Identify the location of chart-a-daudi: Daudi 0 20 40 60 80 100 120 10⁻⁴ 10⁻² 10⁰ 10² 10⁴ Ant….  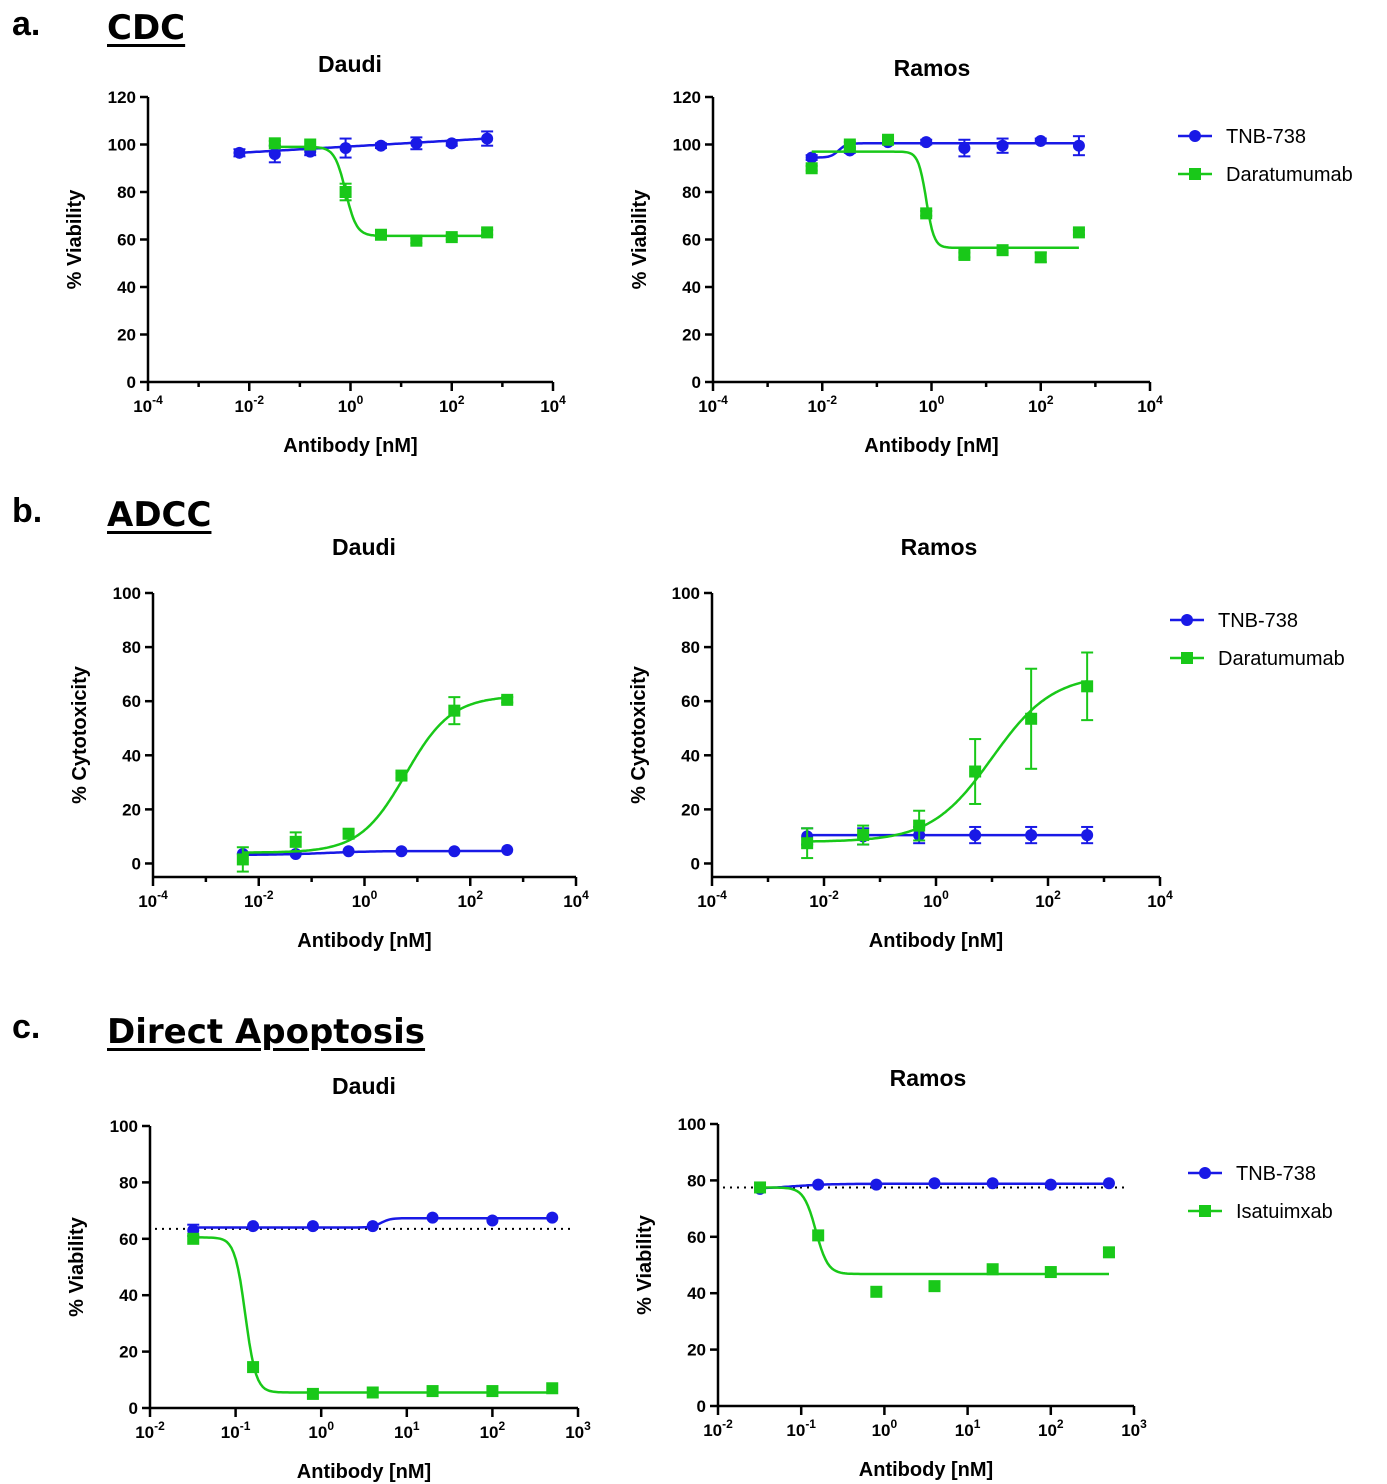
(315, 254).